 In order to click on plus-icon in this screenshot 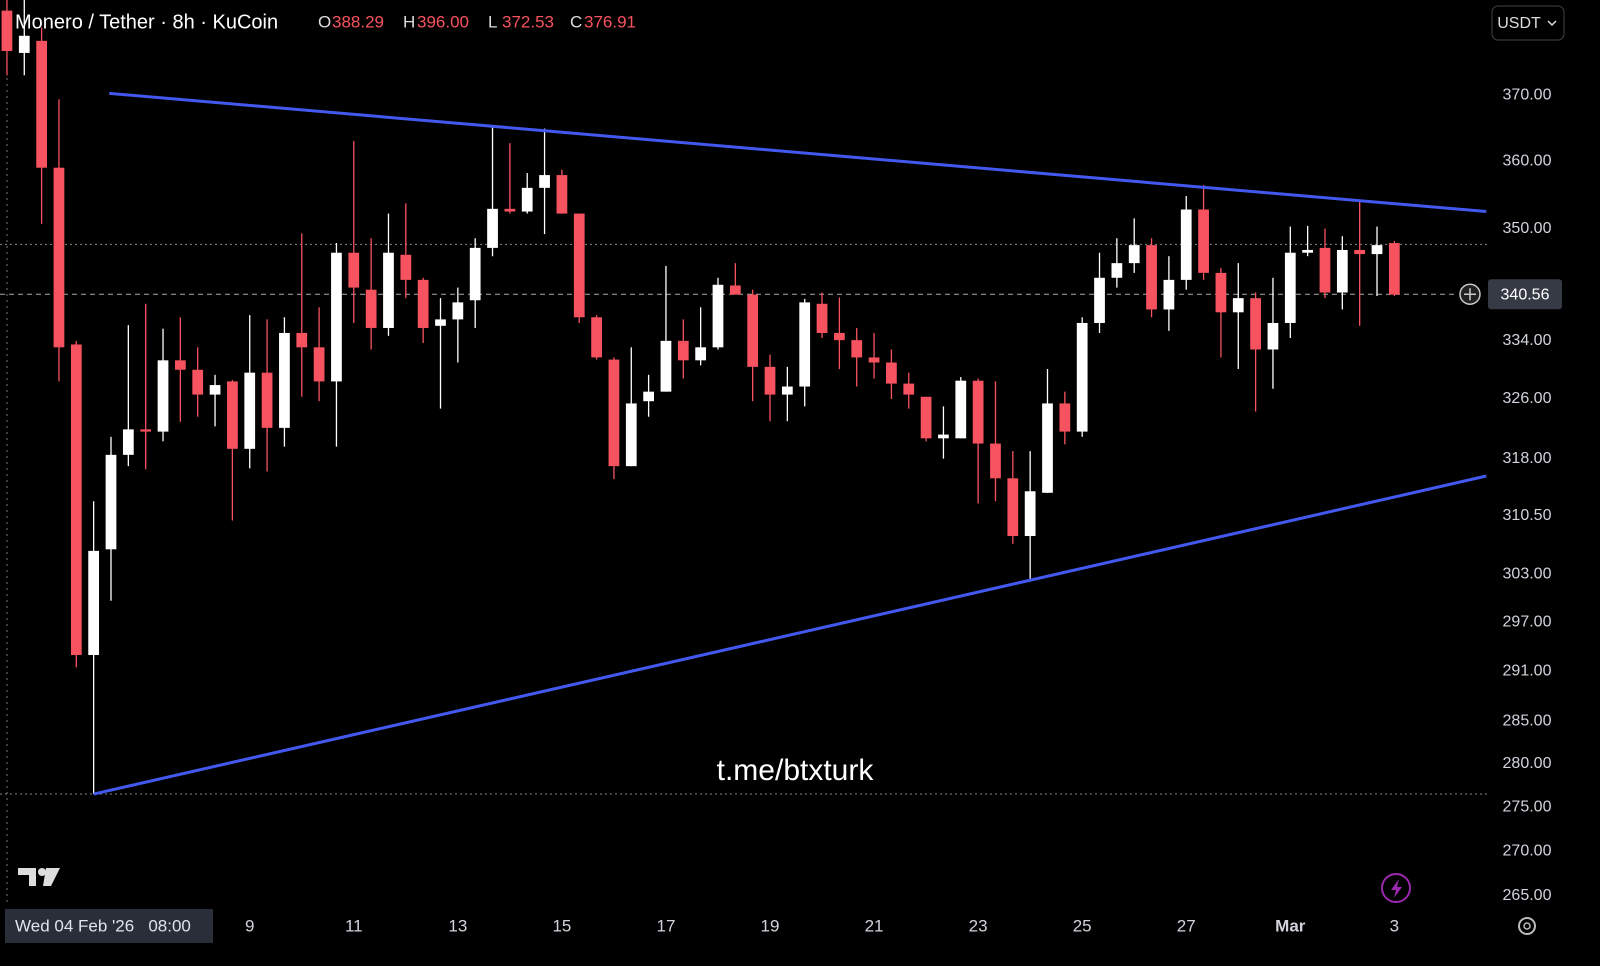, I will do `click(1470, 294)`.